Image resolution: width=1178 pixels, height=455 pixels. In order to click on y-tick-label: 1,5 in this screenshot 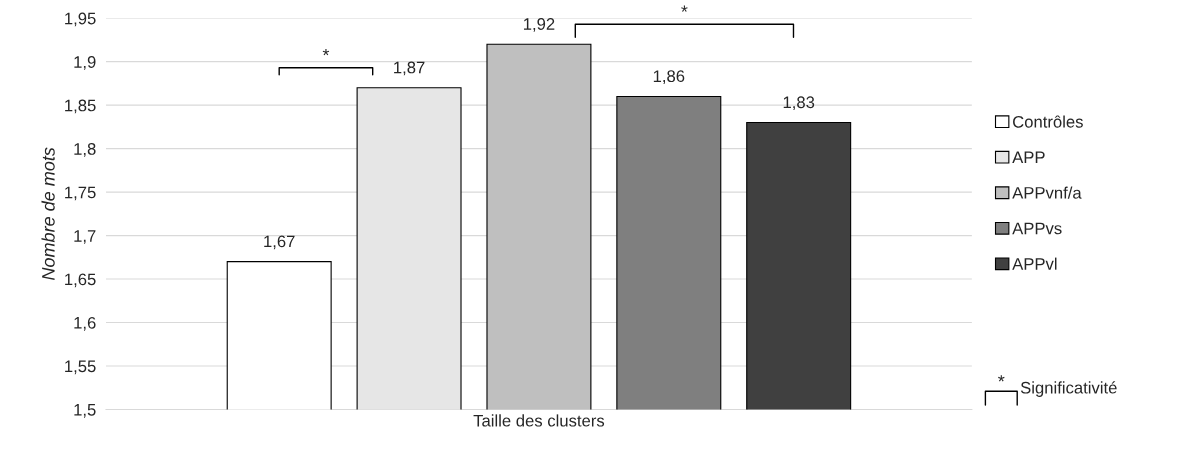, I will do `click(85, 411)`.